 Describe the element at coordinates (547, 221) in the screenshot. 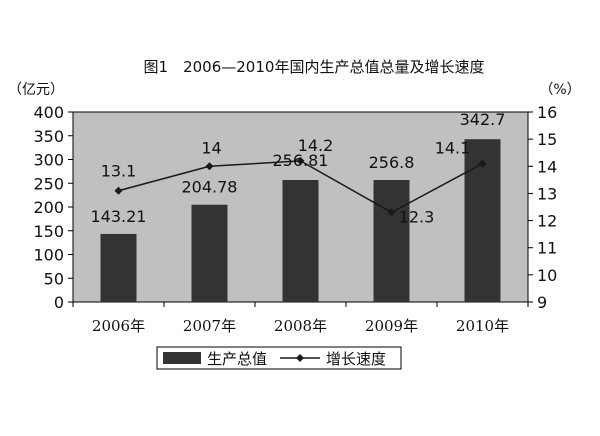

I see `right-tick-label: 12` at that location.